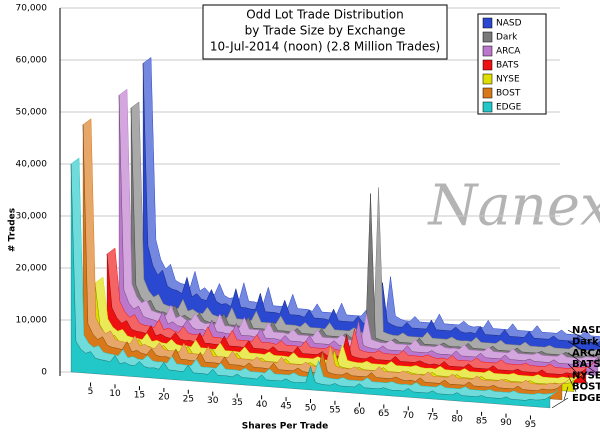  Describe the element at coordinates (507, 66) in the screenshot. I see `legend-label: BATS` at that location.